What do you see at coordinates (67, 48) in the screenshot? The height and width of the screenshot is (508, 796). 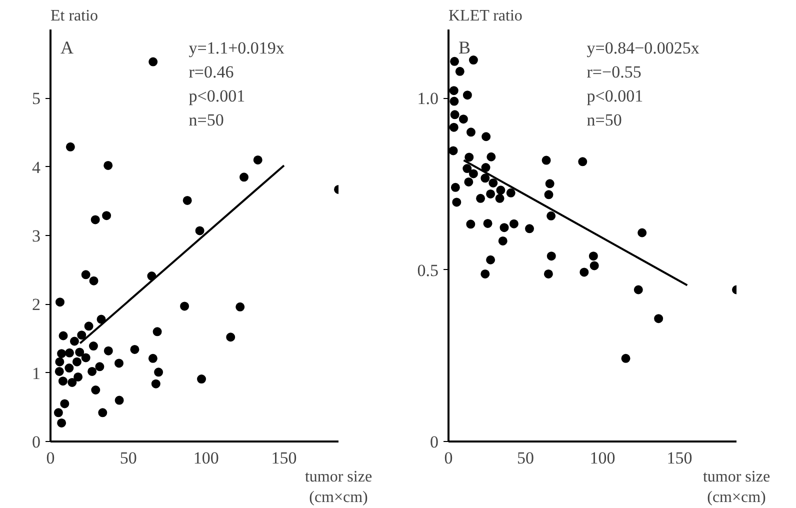 I see `annotation: A` at bounding box center [67, 48].